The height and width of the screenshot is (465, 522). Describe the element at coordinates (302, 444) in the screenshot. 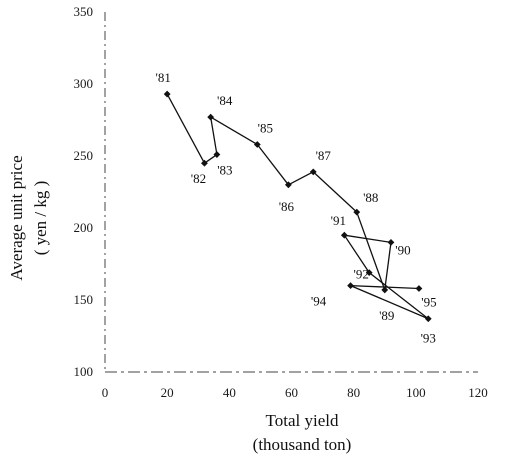

I see `x-axis-unit: (thousand ton)` at that location.